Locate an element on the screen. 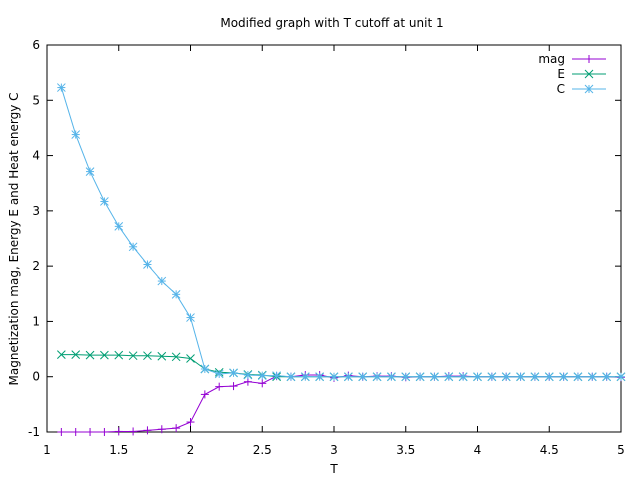 This screenshot has height=480, width=640. y-tick-label: 0 is located at coordinates (36, 377).